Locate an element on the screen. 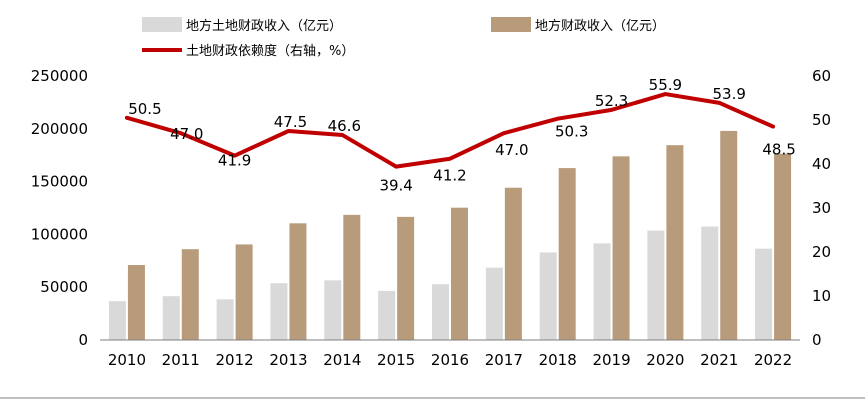 The height and width of the screenshot is (411, 865). bar-fiscal-revenue-2020 is located at coordinates (675, 242).